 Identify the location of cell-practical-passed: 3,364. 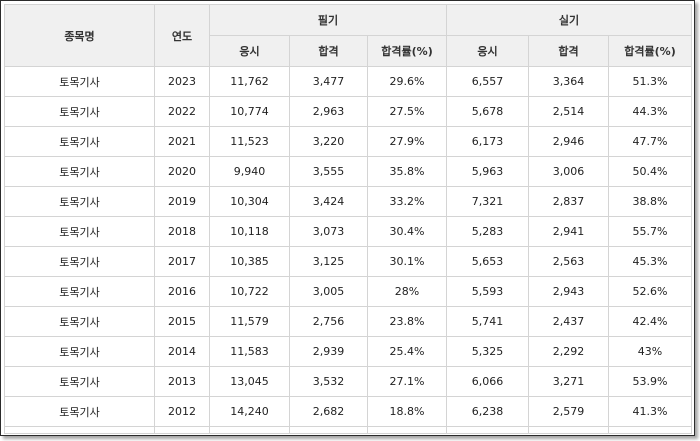
(569, 81).